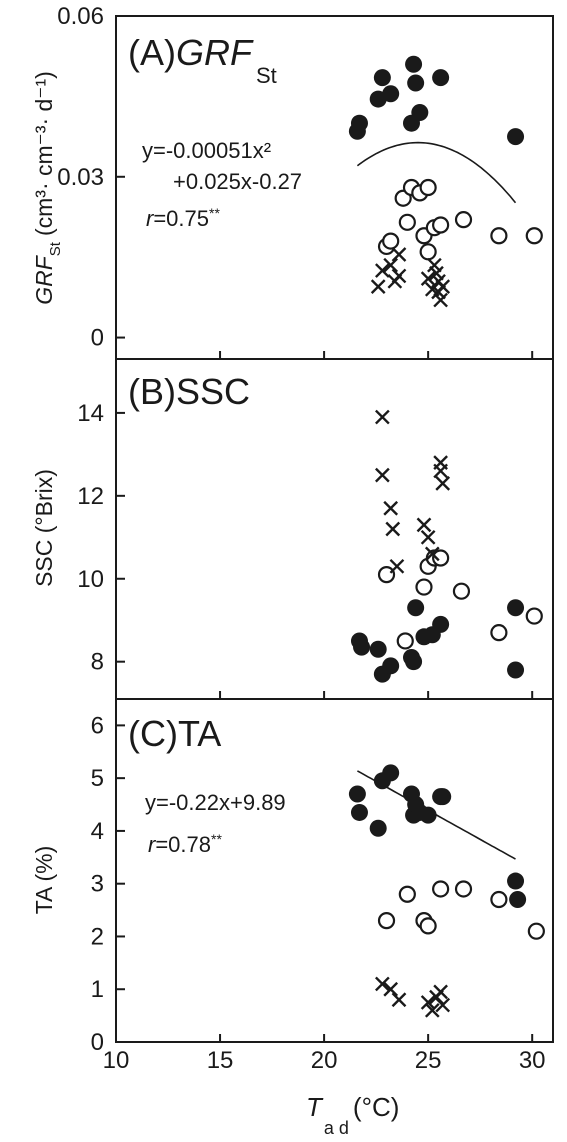 Image resolution: width=567 pixels, height=1142 pixels. Describe the element at coordinates (376, 1107) in the screenshot. I see `x-axis-label-unit: (°C)` at that location.